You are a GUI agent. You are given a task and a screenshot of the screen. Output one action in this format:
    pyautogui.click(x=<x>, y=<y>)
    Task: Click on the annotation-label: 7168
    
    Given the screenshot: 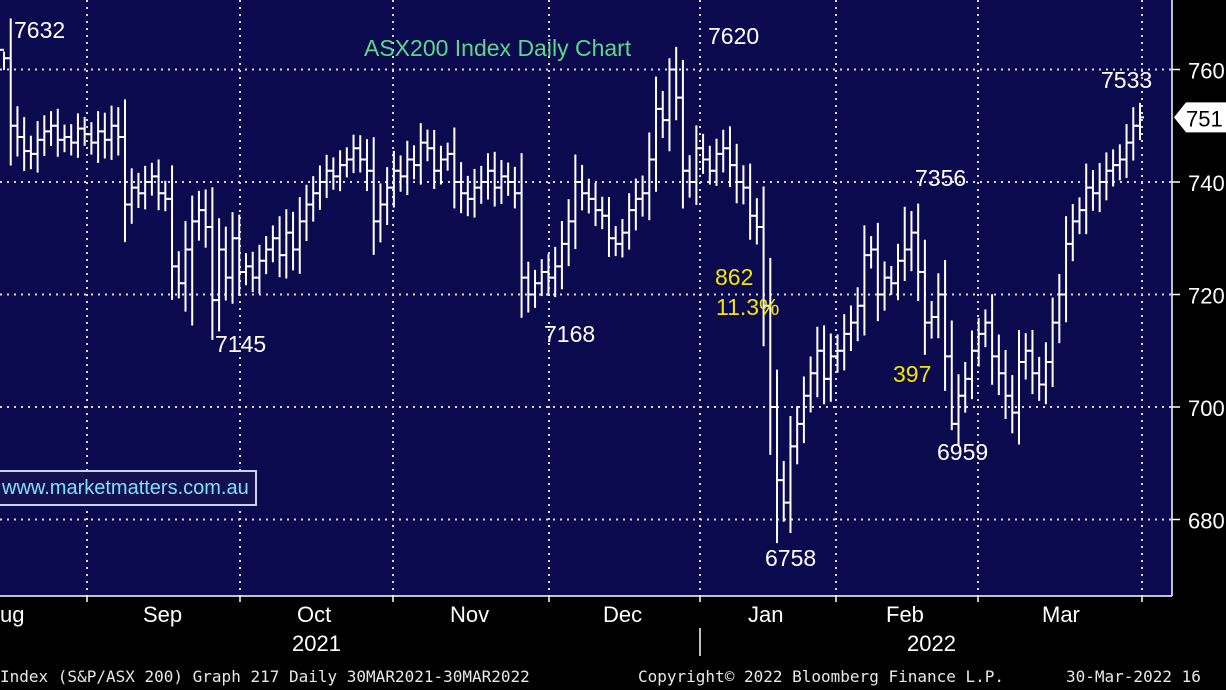 What is the action you would take?
    pyautogui.click(x=569, y=334)
    